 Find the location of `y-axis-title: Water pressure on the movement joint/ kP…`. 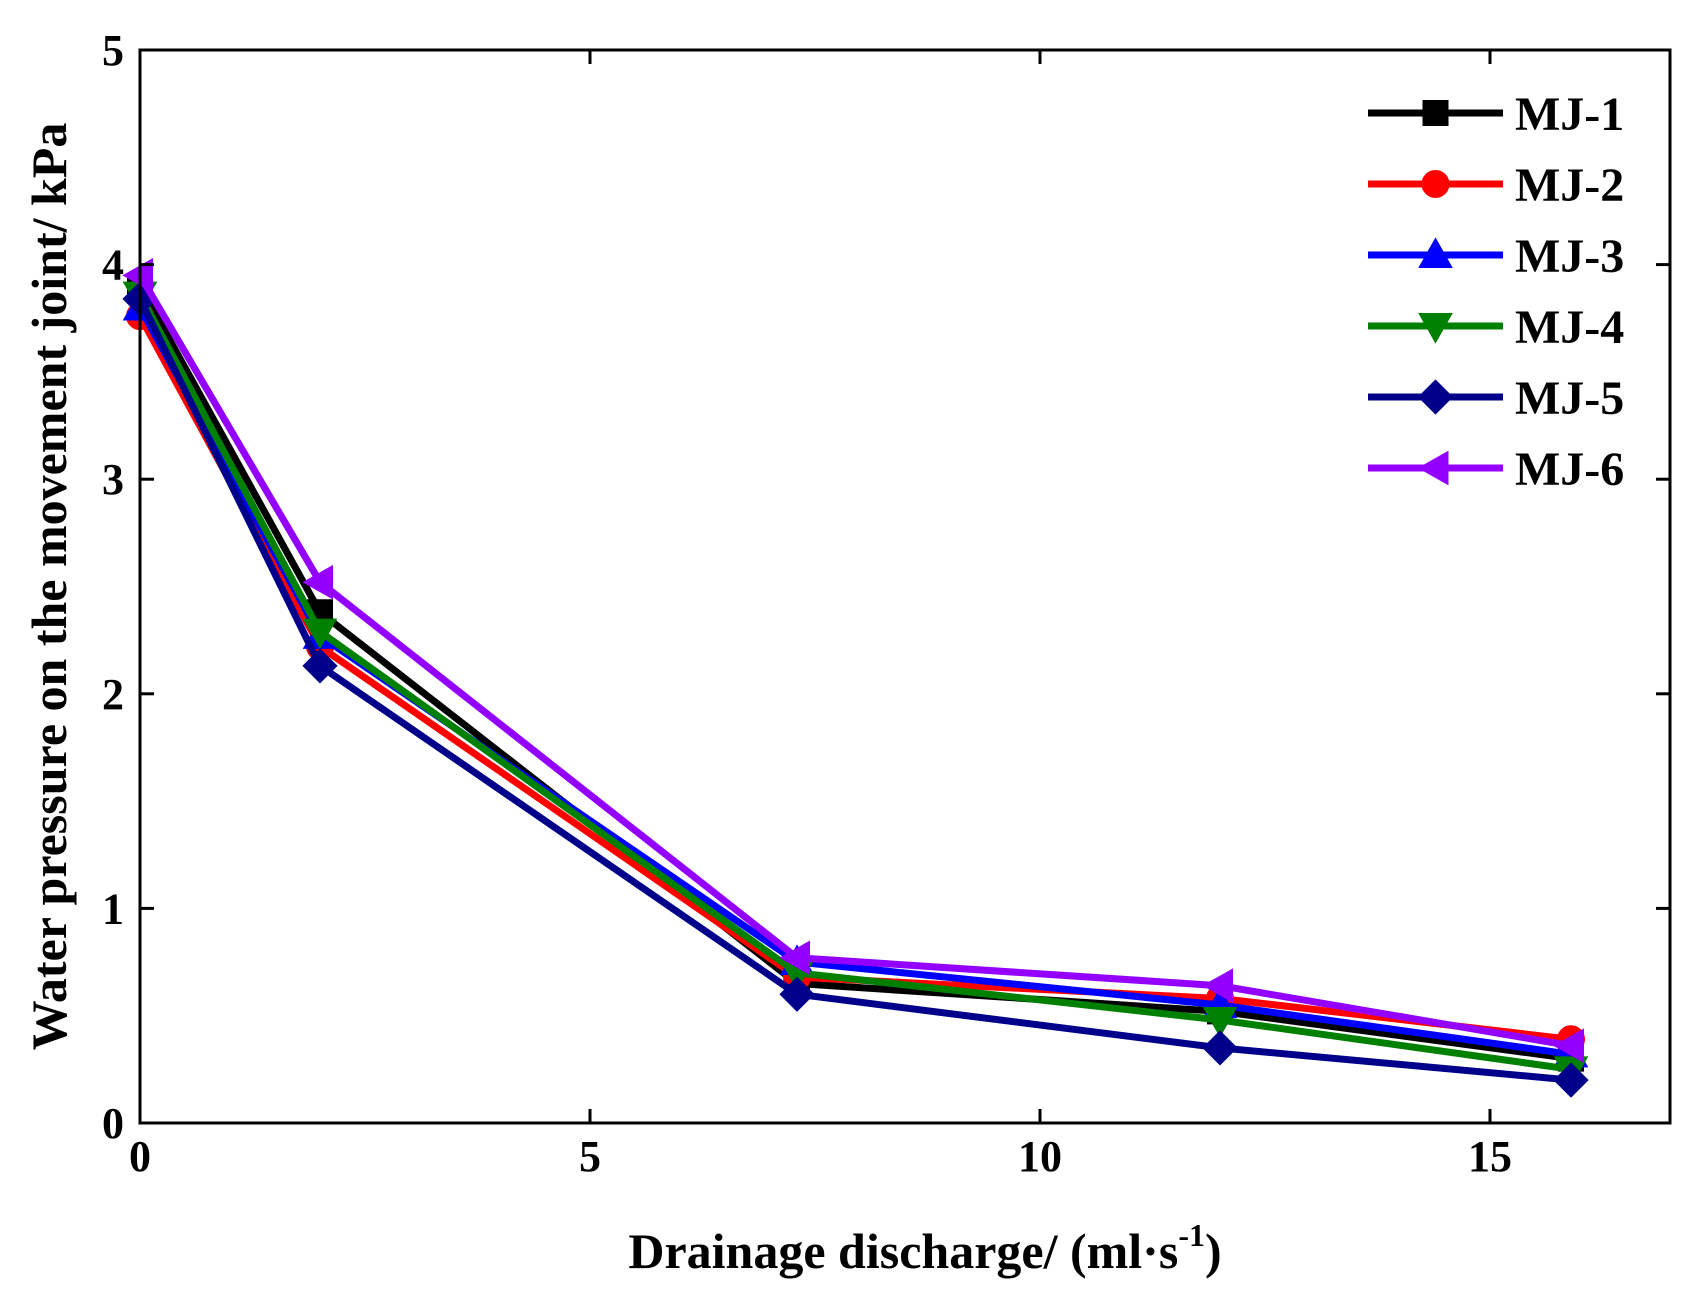

y-axis-title: Water pressure on the movement joint/ kP… is located at coordinates (49, 587).